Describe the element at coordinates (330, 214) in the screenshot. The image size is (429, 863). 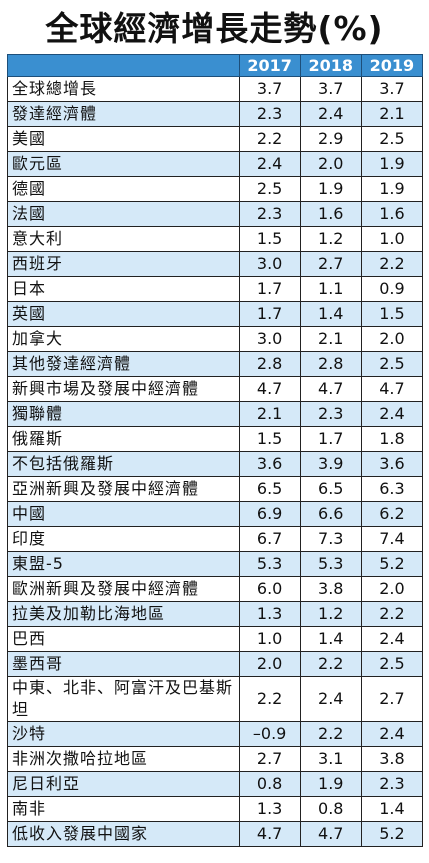
I see `value-cell: 1.6` at that location.